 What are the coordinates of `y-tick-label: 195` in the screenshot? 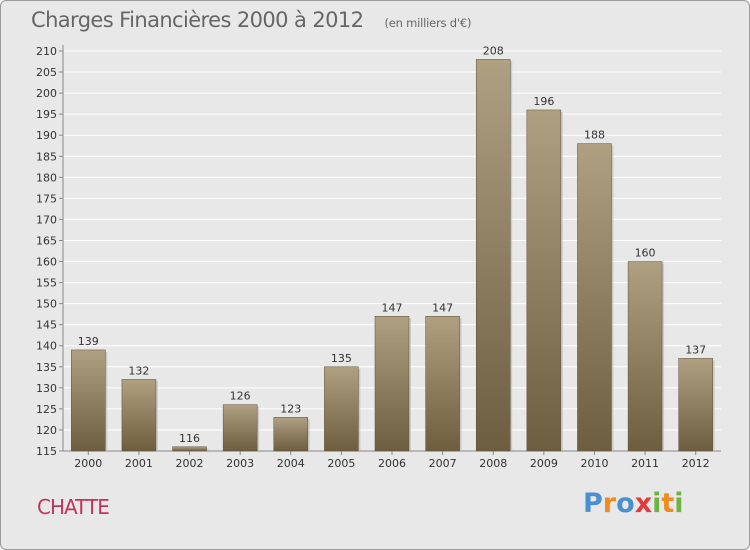 It's located at (46, 114).